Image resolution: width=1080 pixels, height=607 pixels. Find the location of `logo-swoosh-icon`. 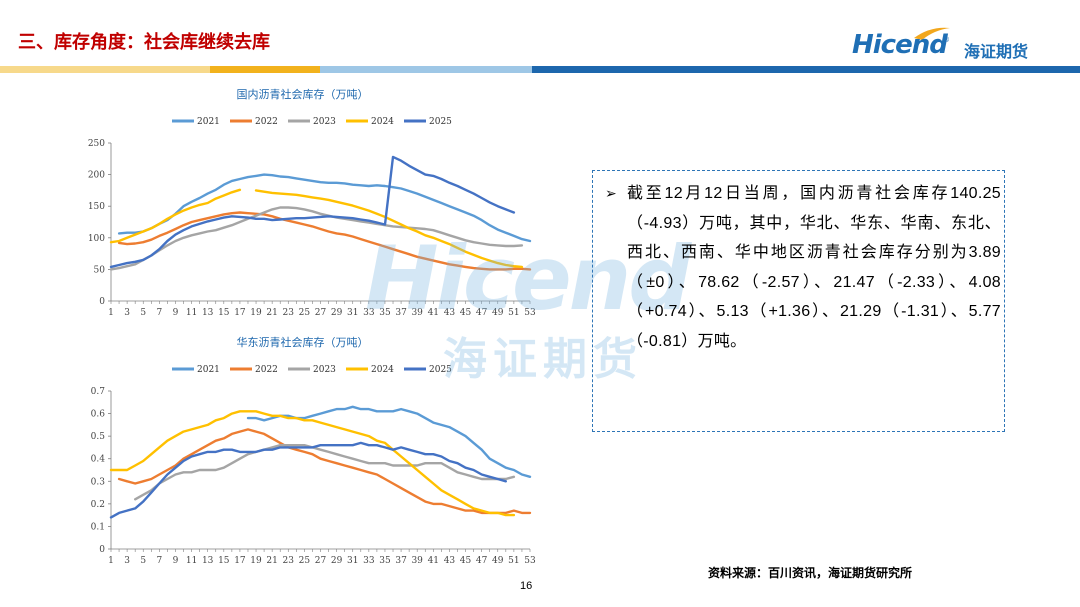

logo-swoosh-icon is located at coordinates (932, 33).